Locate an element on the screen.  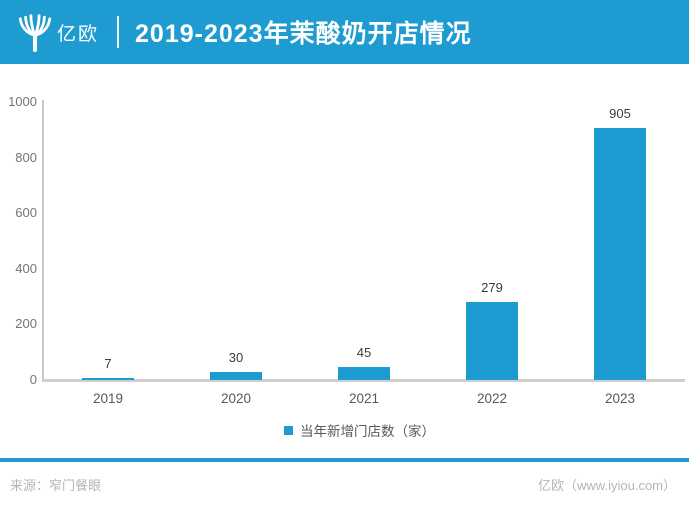
x-axis-line is located at coordinates (363, 380).